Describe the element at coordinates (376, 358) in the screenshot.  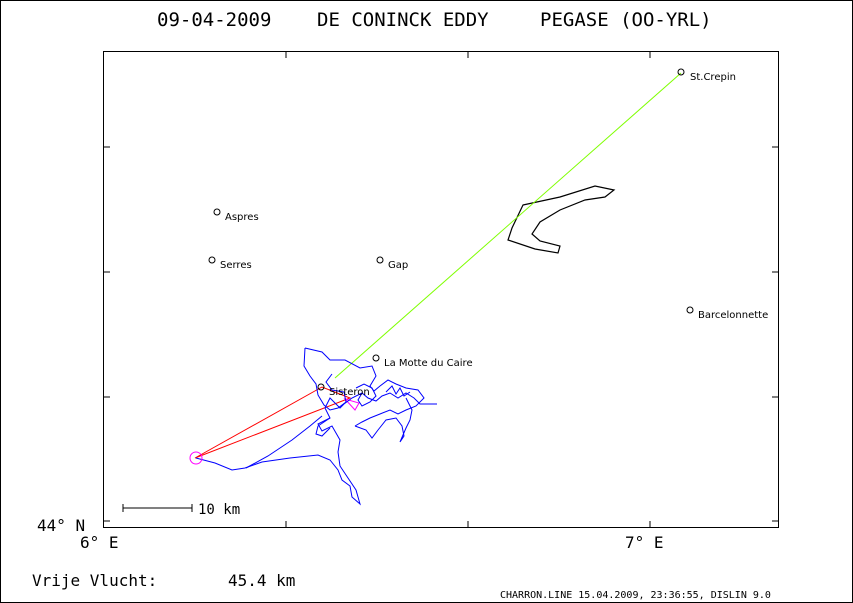
I see `place-dot-la-motte-du-caire` at that location.